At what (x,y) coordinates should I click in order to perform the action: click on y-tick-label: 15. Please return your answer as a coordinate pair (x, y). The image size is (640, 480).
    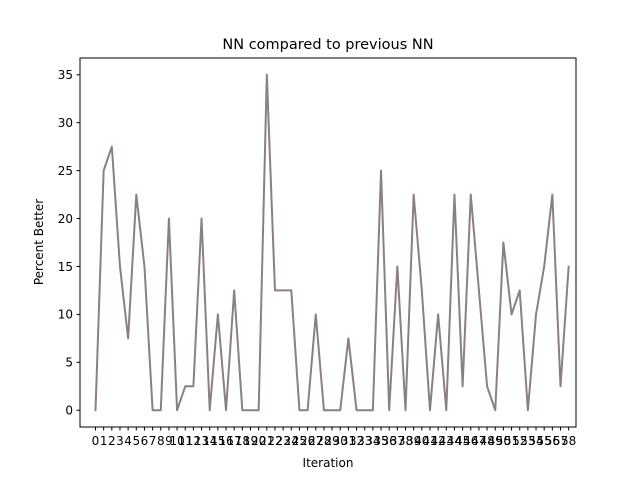
    Looking at the image, I should click on (65, 267).